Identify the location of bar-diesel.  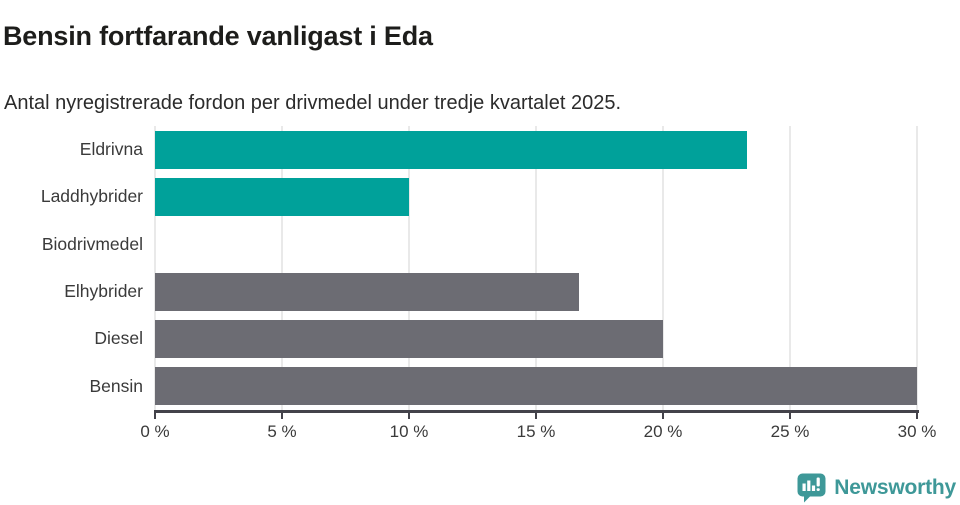
(409, 339).